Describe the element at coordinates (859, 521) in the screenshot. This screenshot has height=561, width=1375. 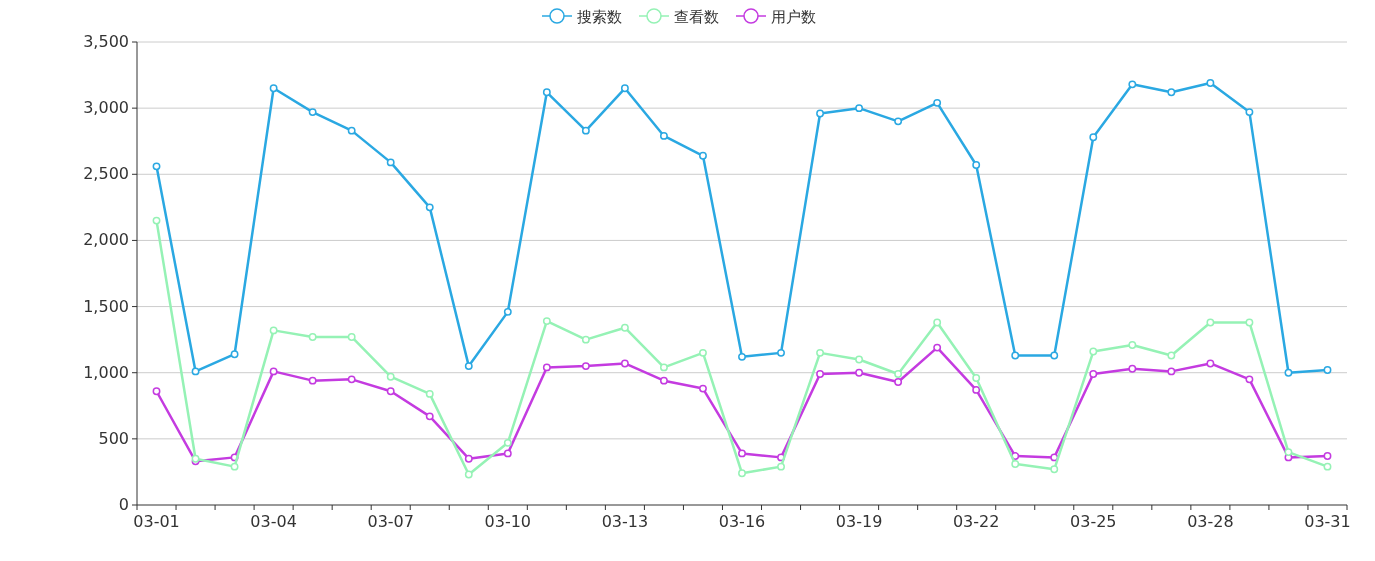
I see `x-tick-label: 03-19` at that location.